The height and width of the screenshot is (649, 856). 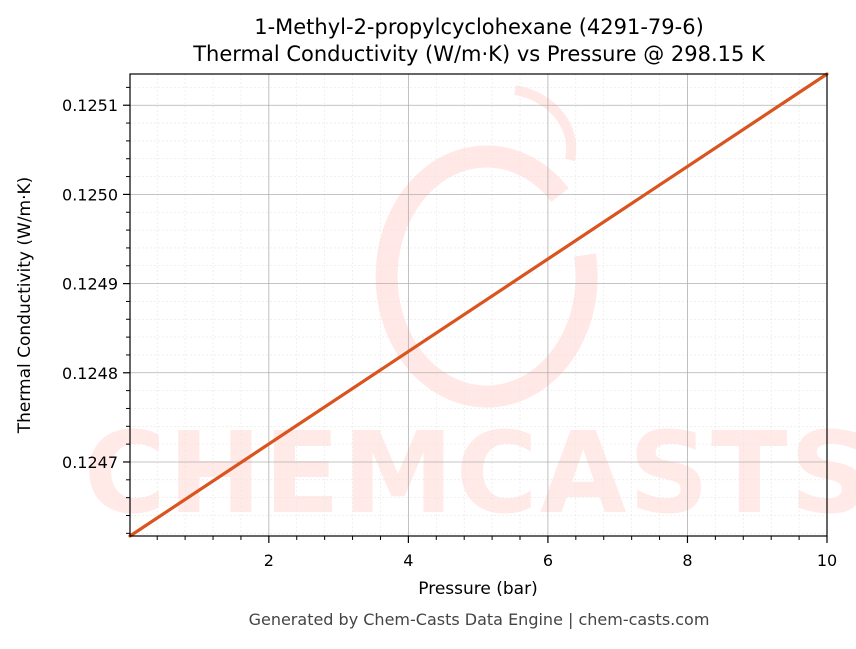 What do you see at coordinates (90, 194) in the screenshot?
I see `y-tick-label: 0.1250` at bounding box center [90, 194].